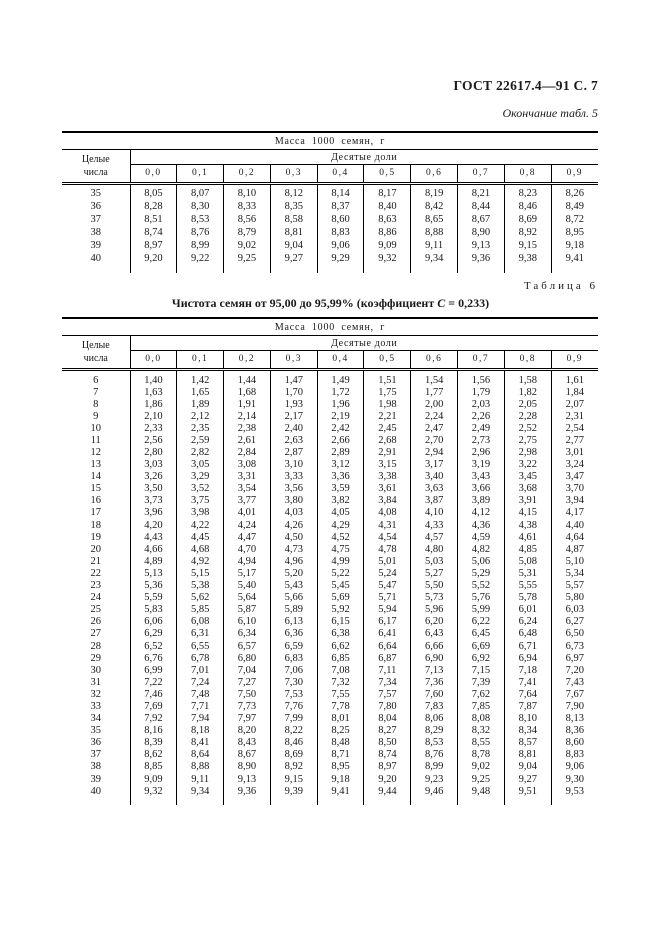  Describe the element at coordinates (387, 206) in the screenshot. I see `table-cell: 8,40` at that location.